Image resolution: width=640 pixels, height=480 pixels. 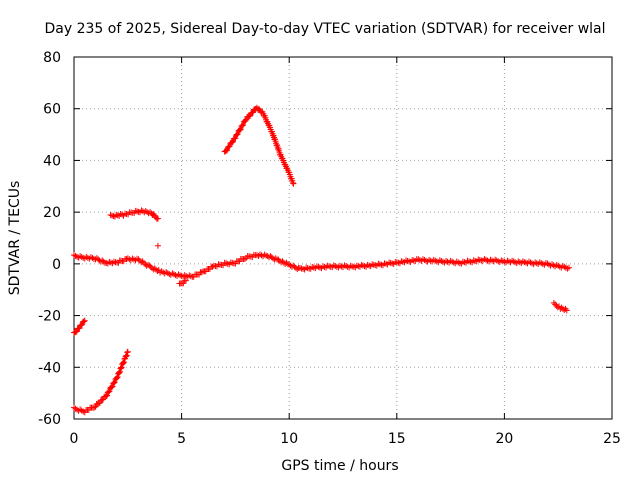 What do you see at coordinates (339, 466) in the screenshot?
I see `x-axis-label: GPS time / hours` at bounding box center [339, 466].